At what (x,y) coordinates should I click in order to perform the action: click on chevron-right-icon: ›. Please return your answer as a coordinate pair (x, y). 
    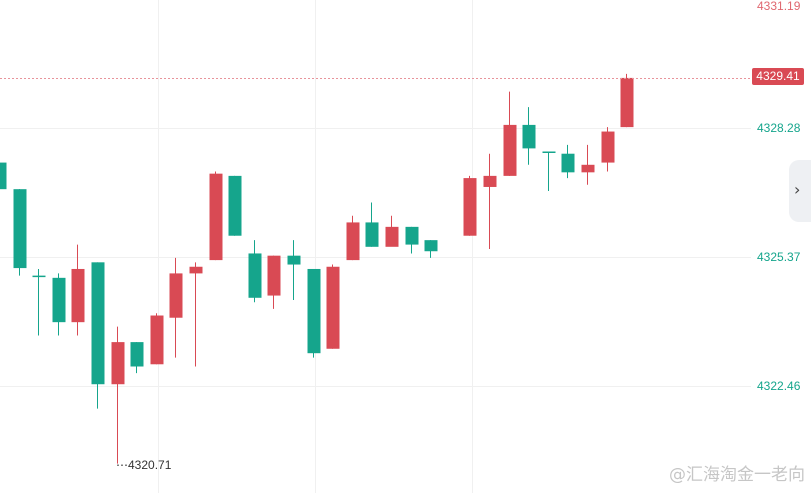
    Looking at the image, I should click on (797, 189).